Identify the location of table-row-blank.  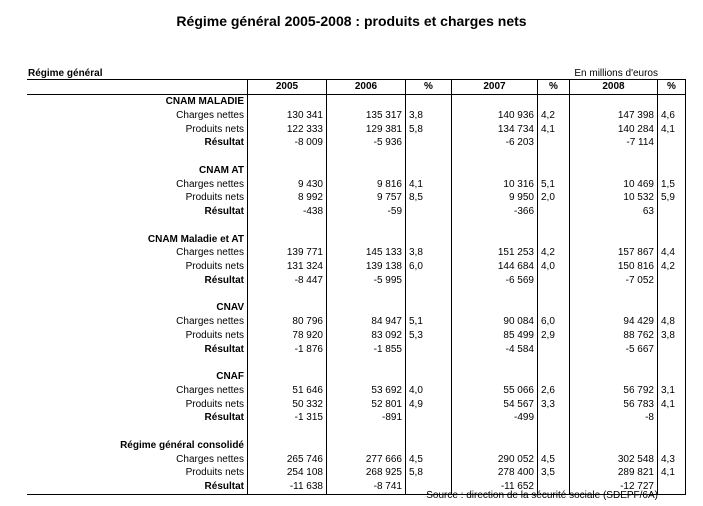
(356, 431).